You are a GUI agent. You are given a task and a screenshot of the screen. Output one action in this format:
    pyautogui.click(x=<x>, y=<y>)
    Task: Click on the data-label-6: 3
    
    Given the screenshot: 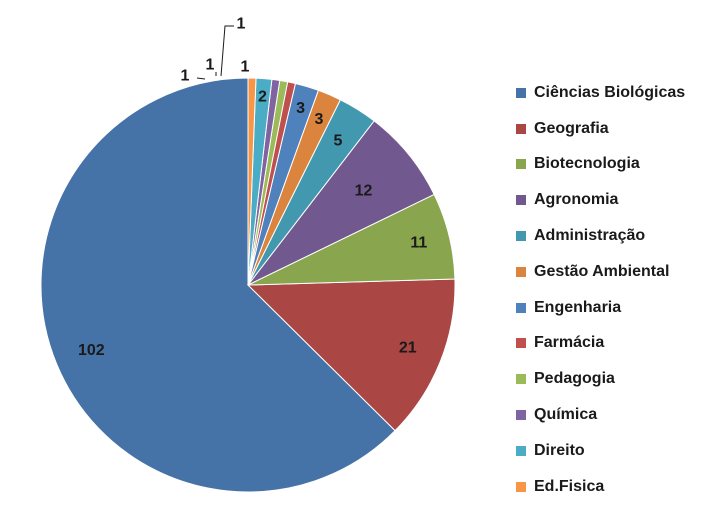 What is the action you would take?
    pyautogui.click(x=300, y=108)
    